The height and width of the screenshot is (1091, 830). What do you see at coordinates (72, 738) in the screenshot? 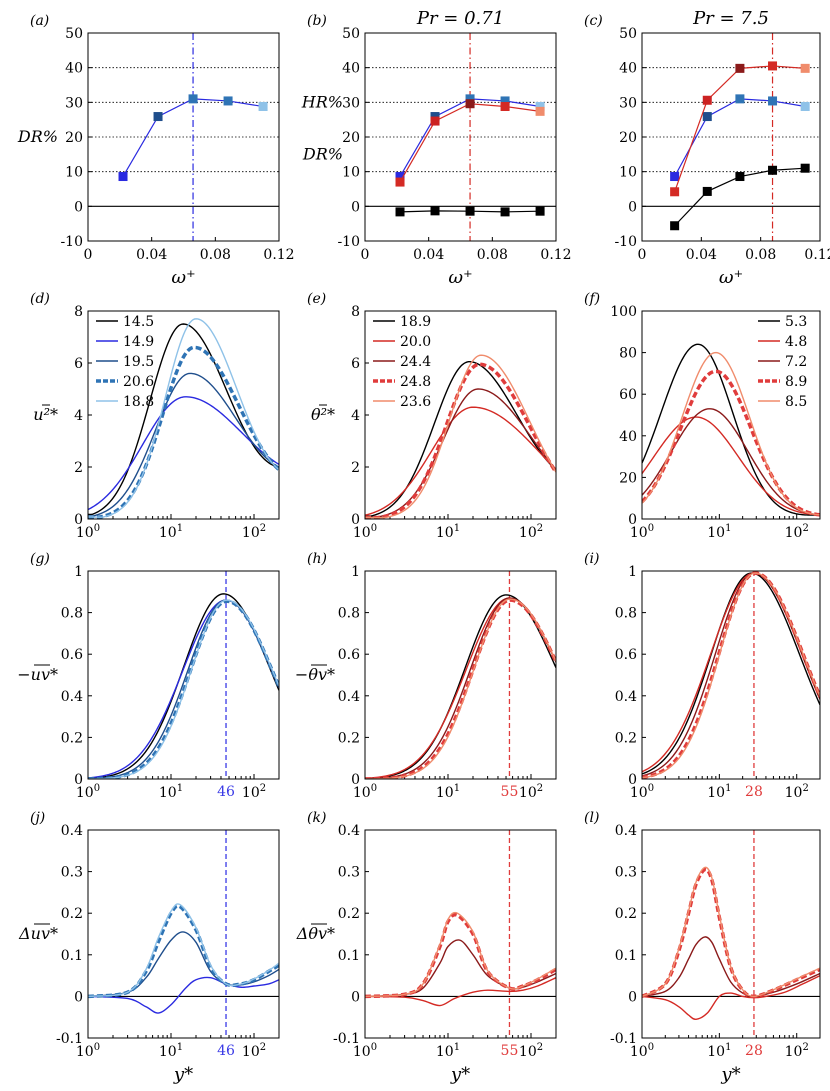
I see `y-tick-label: 0.2` at bounding box center [72, 738].